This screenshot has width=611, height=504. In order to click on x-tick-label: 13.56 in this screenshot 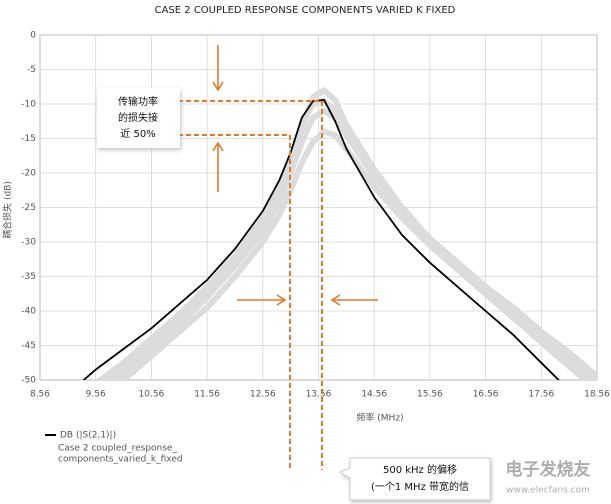, I will do `click(319, 395)`.